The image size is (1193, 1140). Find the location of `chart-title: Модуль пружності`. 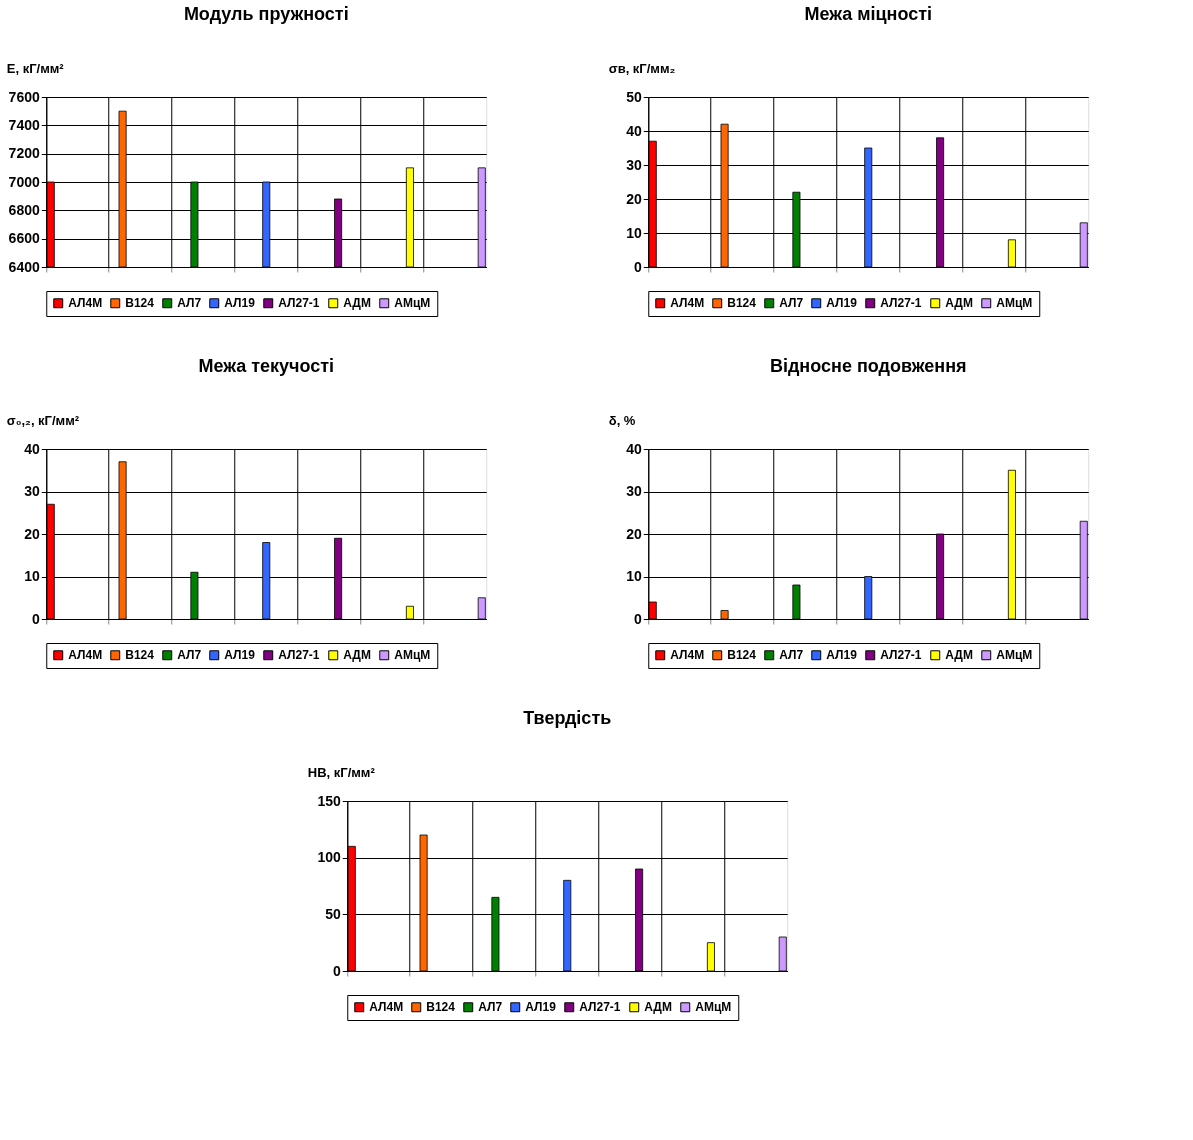

chart-title: Модуль пружності is located at coordinates (266, 14).